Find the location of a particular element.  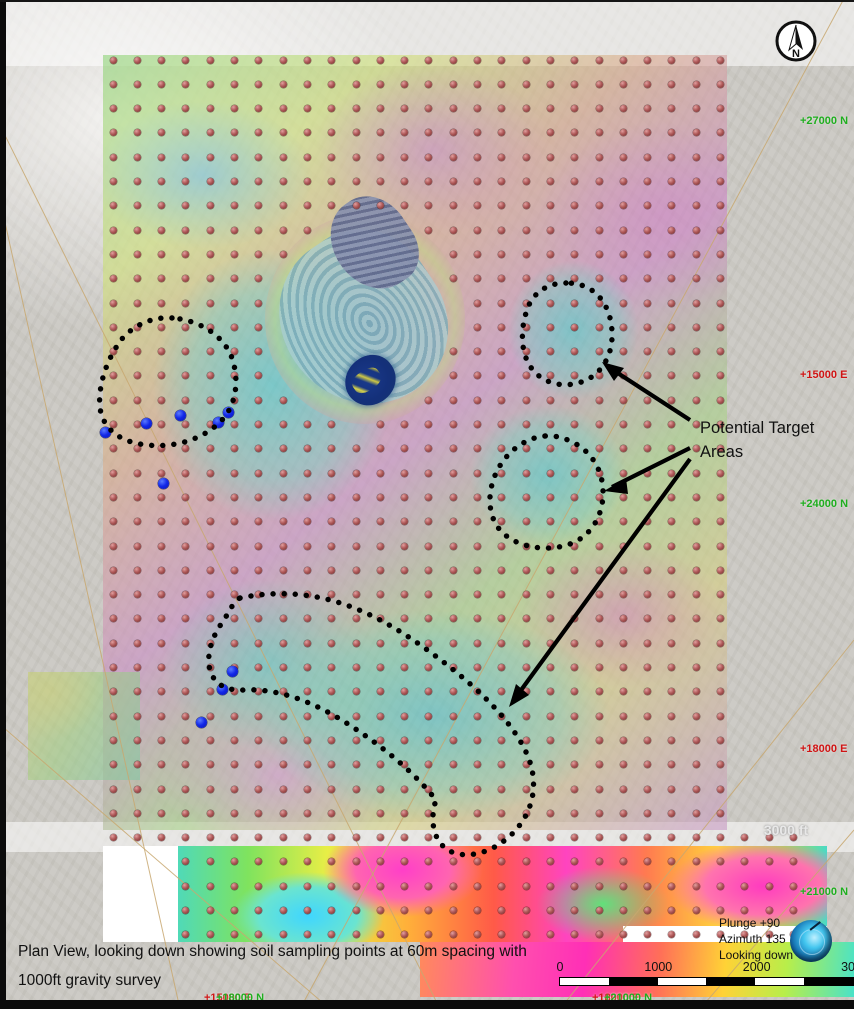

anomalous-sample-point is located at coordinates (105, 432).